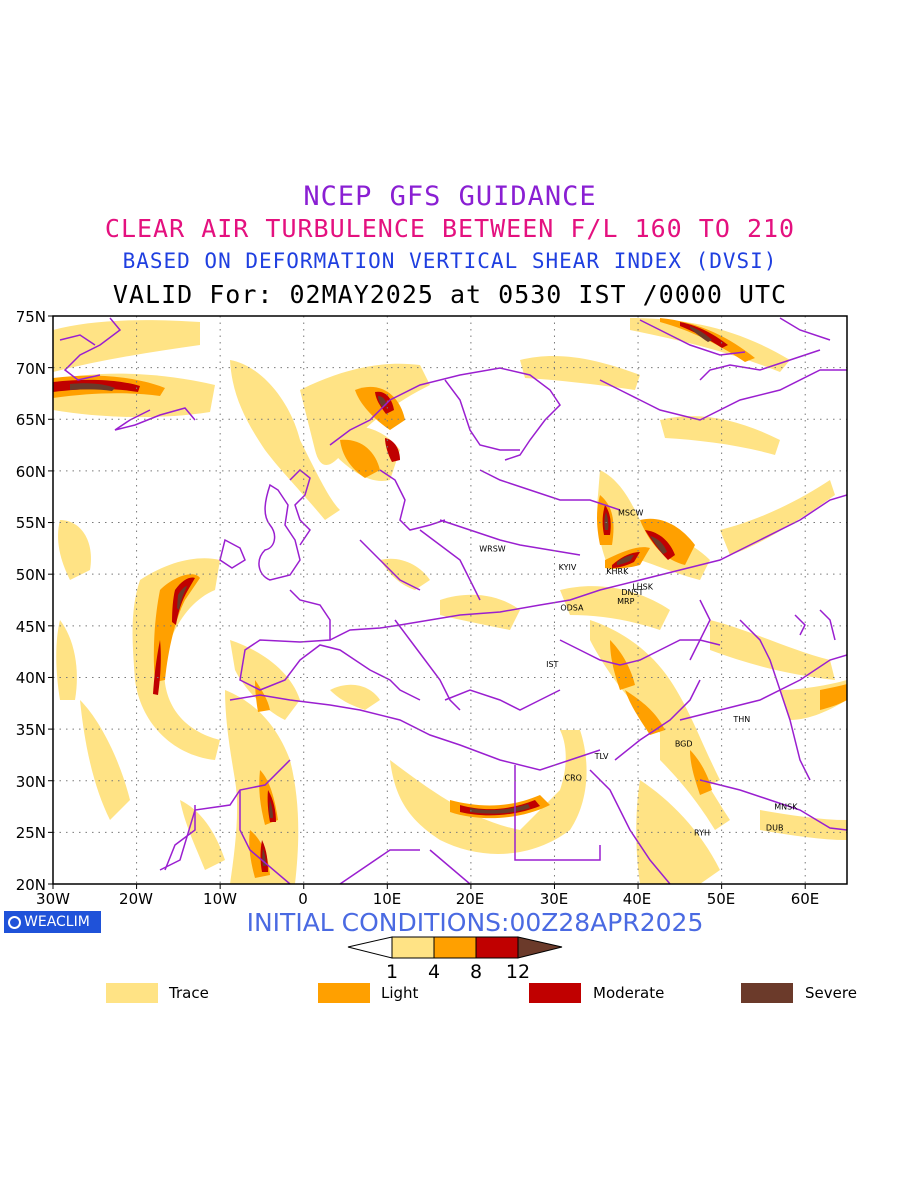 The image size is (900, 1200). I want to click on lon-label-20w: 20W, so click(136, 899).